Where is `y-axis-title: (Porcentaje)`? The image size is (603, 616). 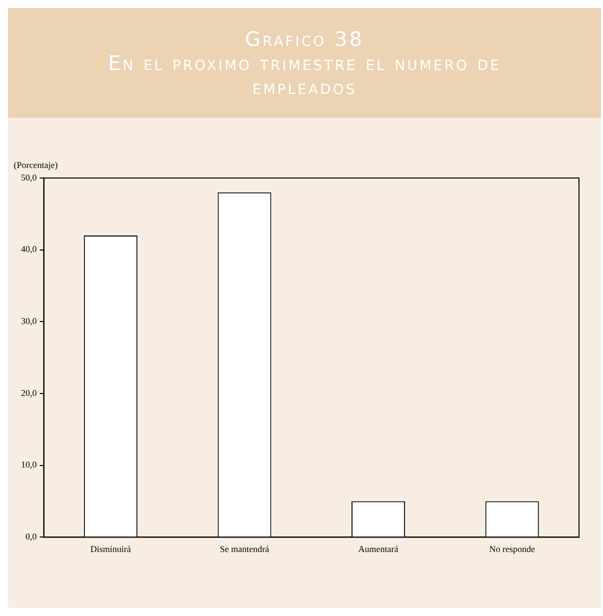 y-axis-title: (Porcentaje) is located at coordinates (36, 165).